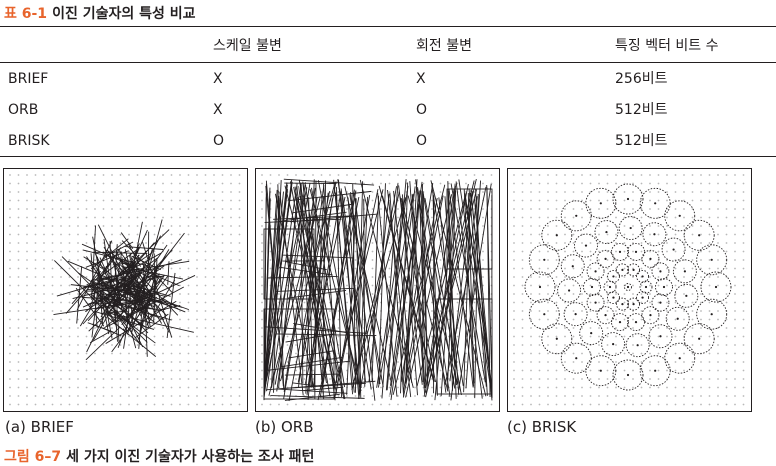 This screenshot has height=466, width=776. I want to click on brief-test-pairs, so click(124, 290).